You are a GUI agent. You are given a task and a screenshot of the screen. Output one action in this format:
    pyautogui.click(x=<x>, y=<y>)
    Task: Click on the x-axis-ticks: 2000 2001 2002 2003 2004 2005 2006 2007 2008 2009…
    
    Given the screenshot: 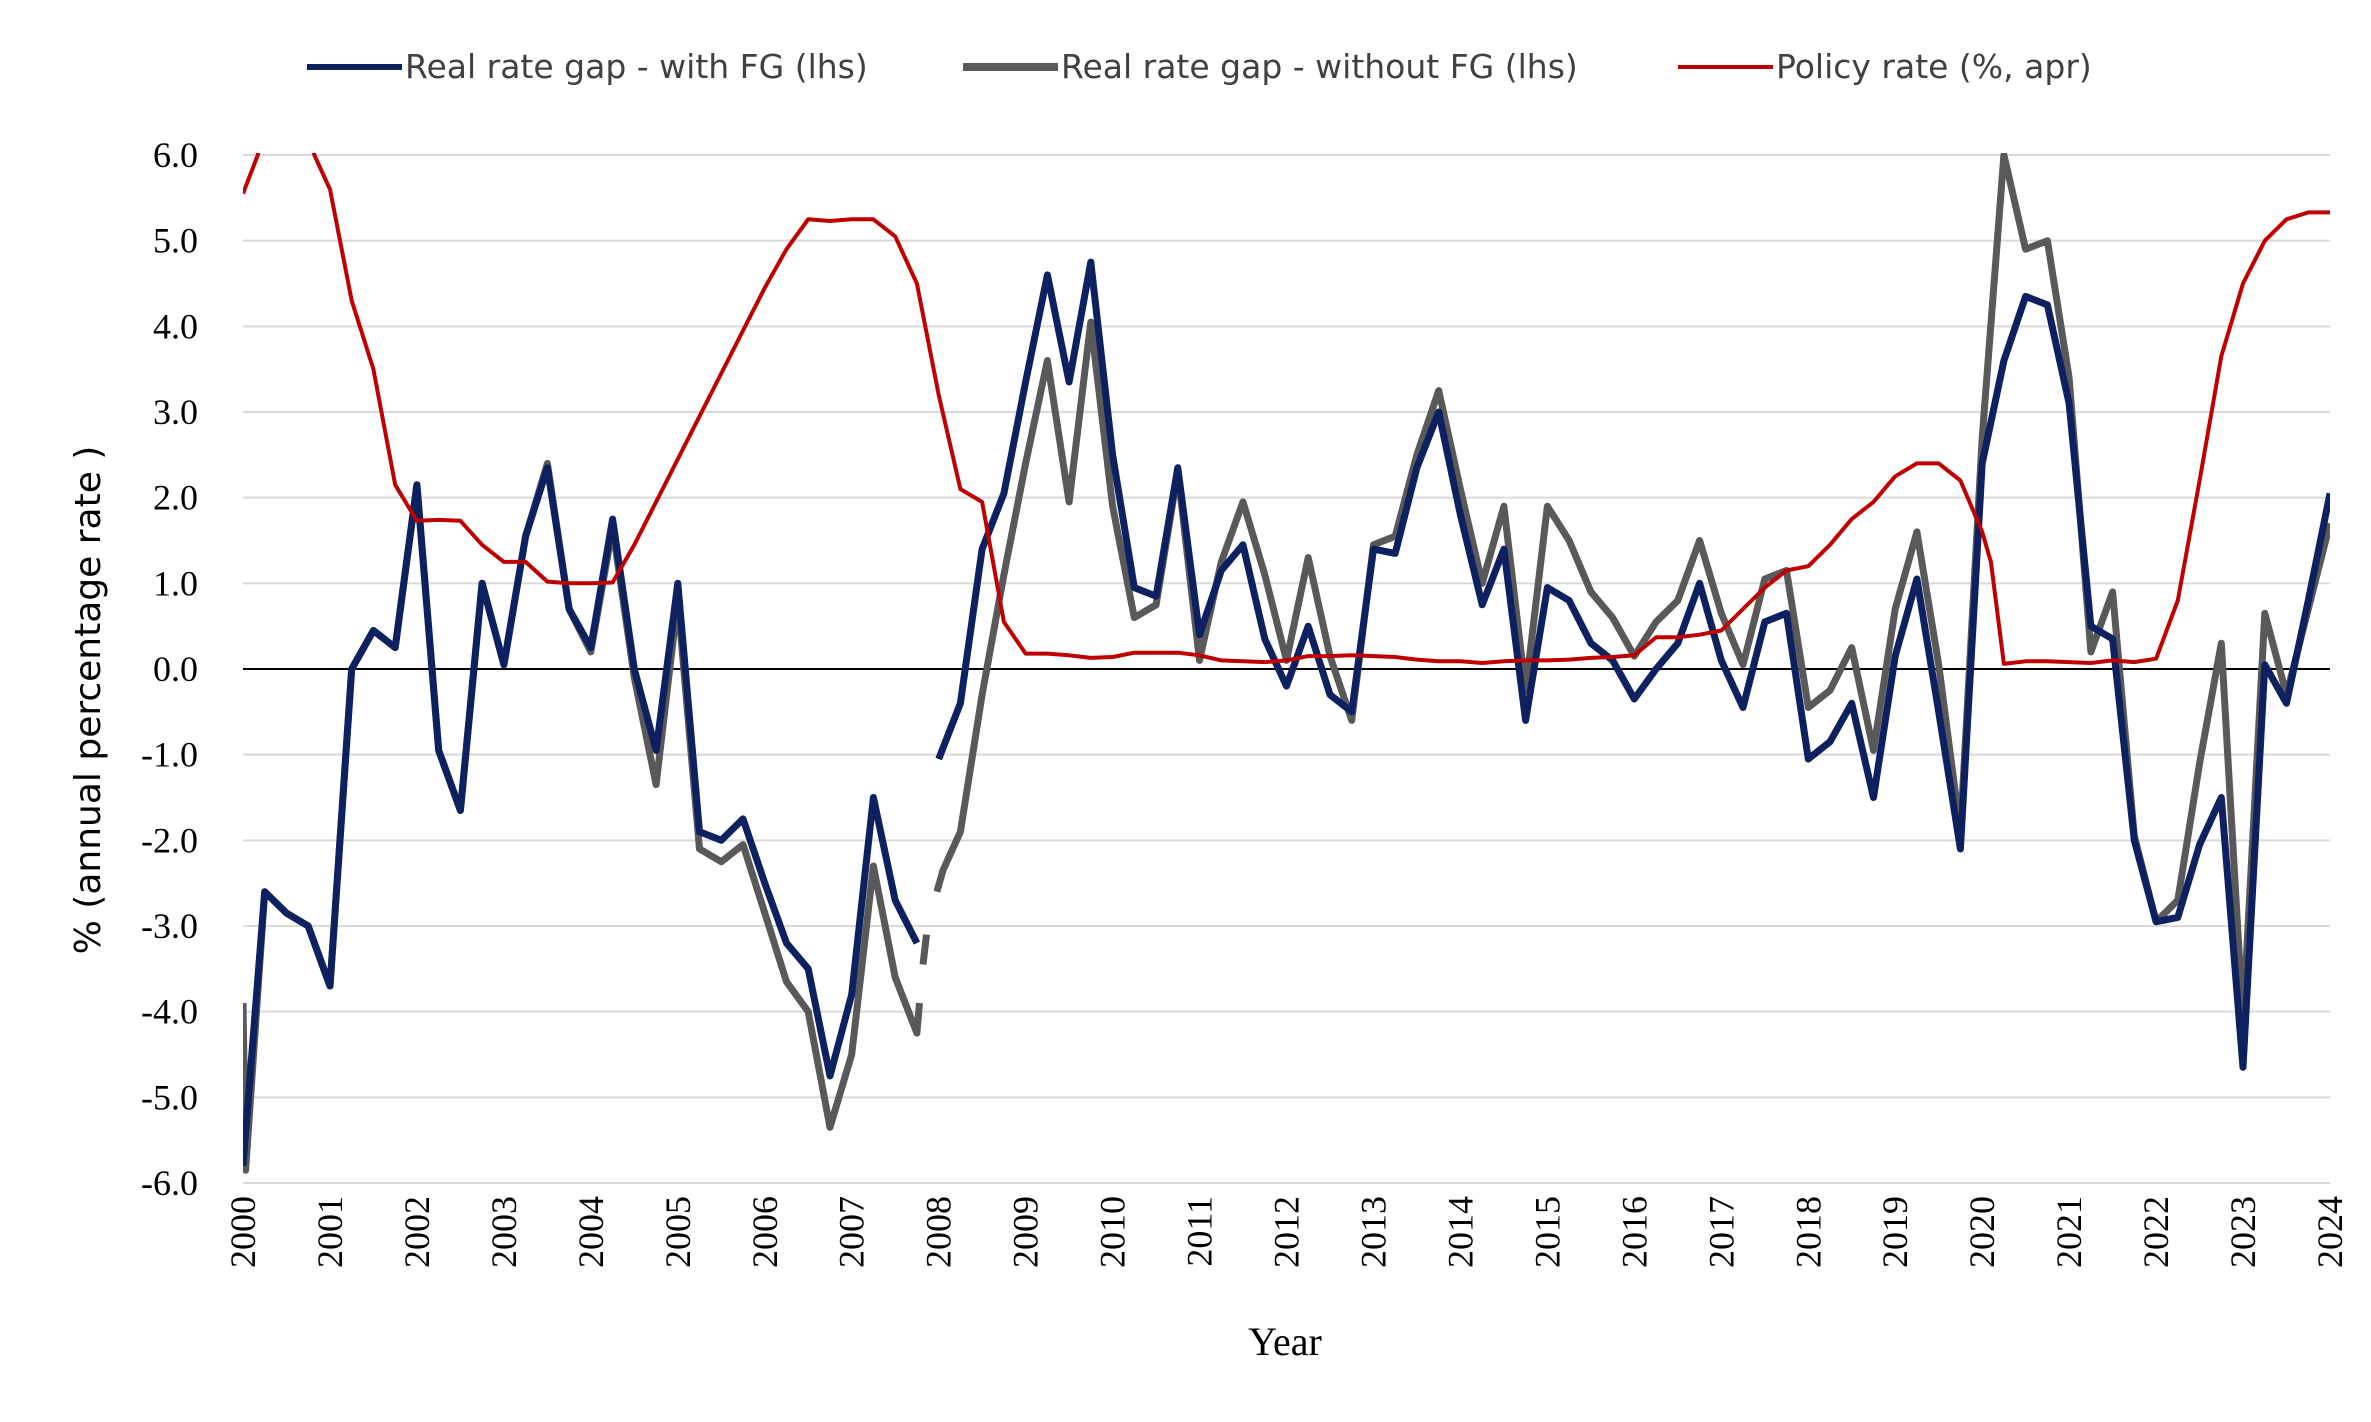 What is the action you would take?
    pyautogui.click(x=1286, y=1232)
    